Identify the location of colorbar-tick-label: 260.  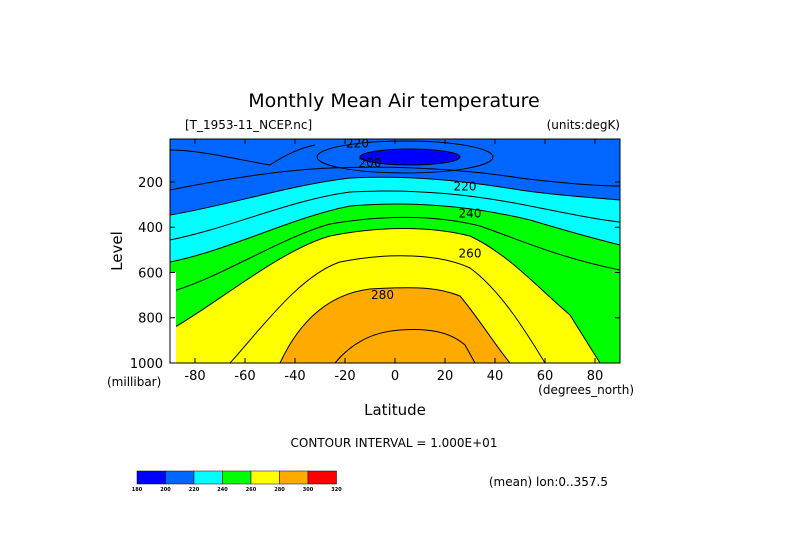
(251, 490).